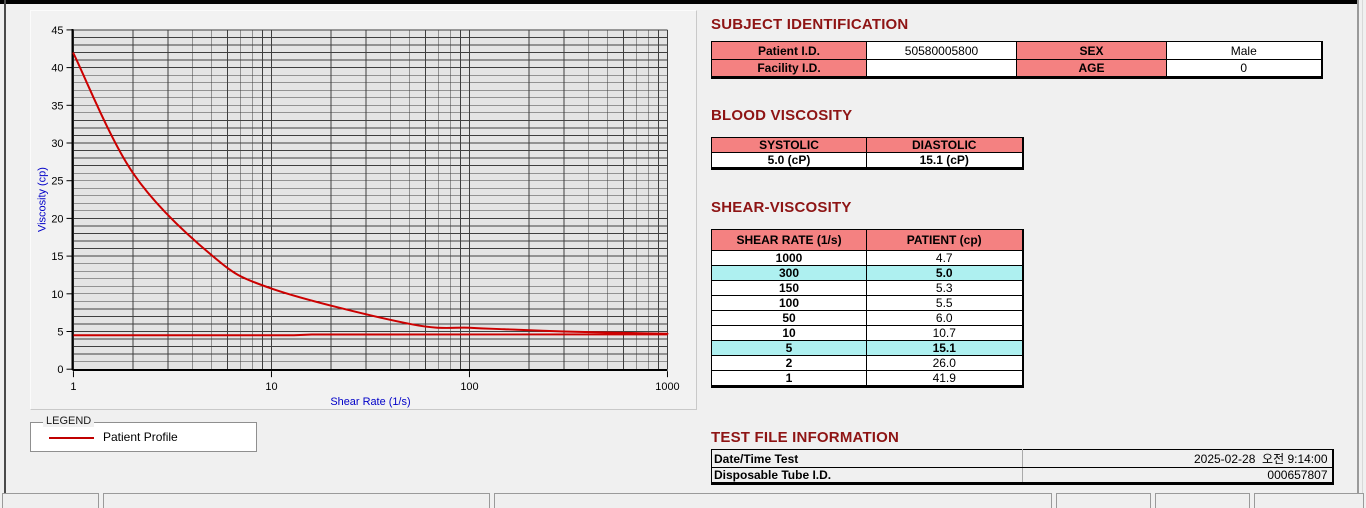 This screenshot has height=508, width=1366. What do you see at coordinates (57, 31) in the screenshot?
I see `svg-text: 45` at bounding box center [57, 31].